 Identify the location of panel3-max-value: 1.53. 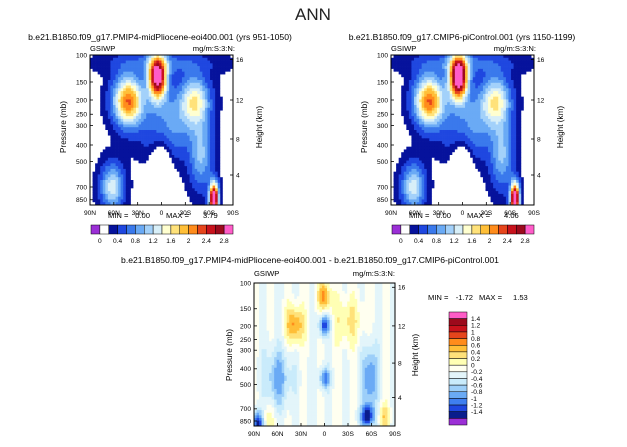
(520, 297).